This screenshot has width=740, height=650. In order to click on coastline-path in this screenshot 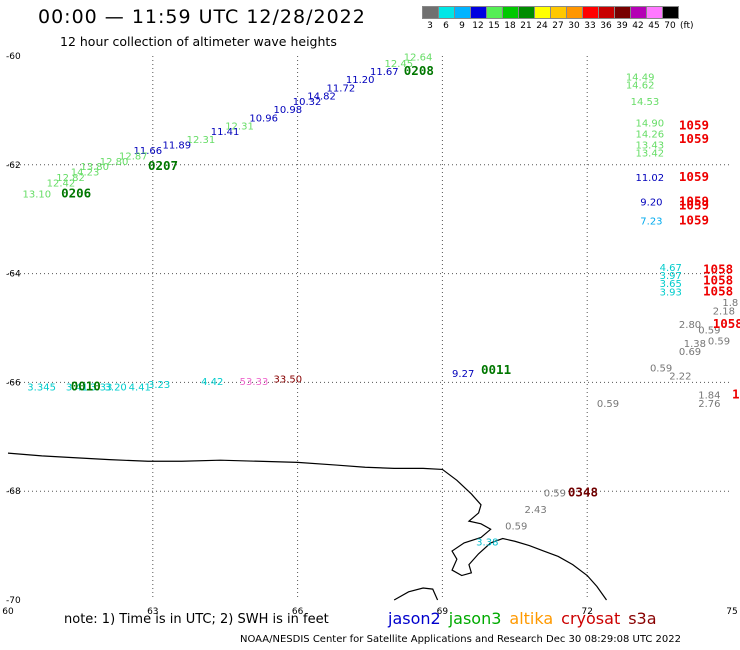, I will do `click(416, 594)`.